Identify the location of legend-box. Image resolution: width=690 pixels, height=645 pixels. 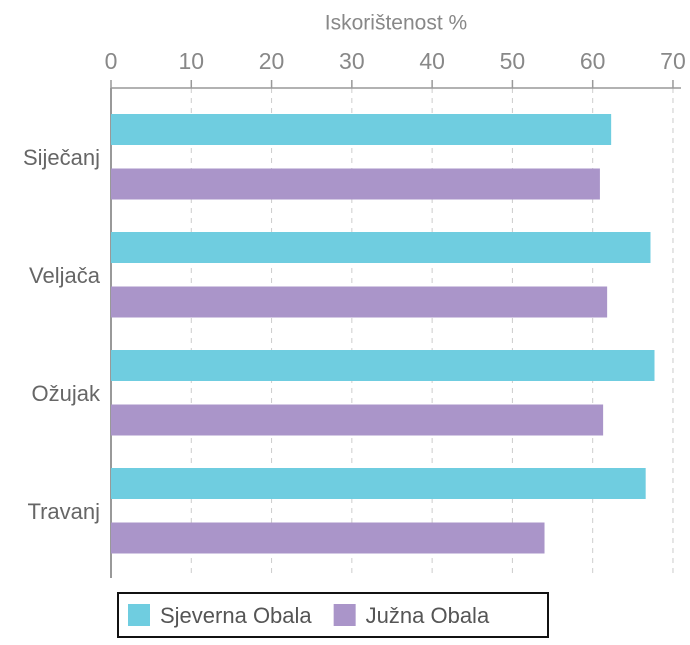
(333, 615).